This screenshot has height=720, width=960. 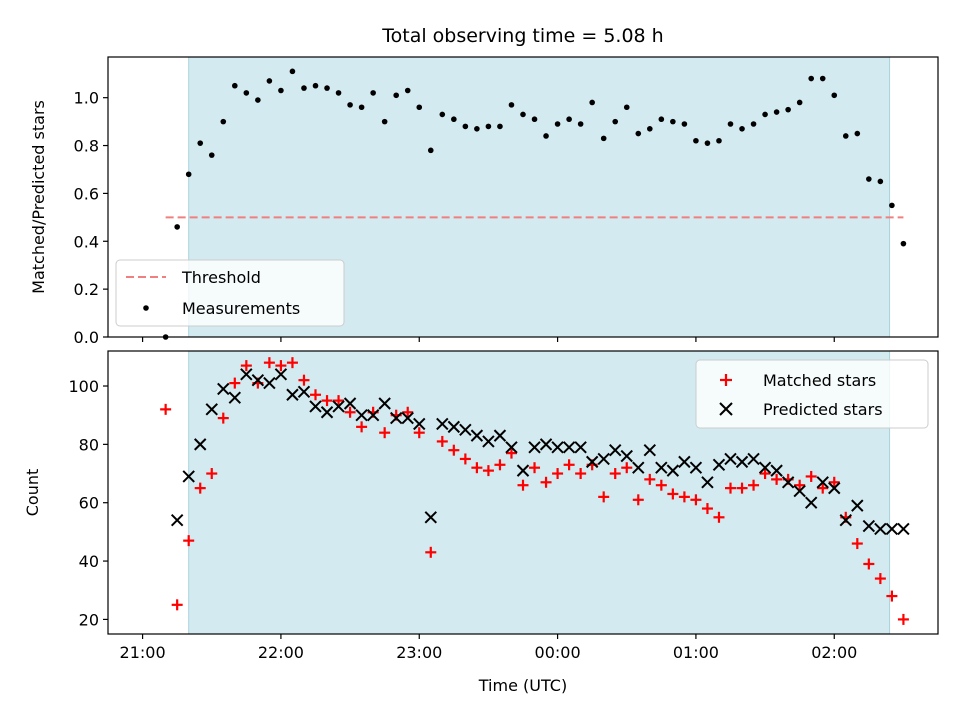 I want to click on ratio-legend-box, so click(x=230, y=293).